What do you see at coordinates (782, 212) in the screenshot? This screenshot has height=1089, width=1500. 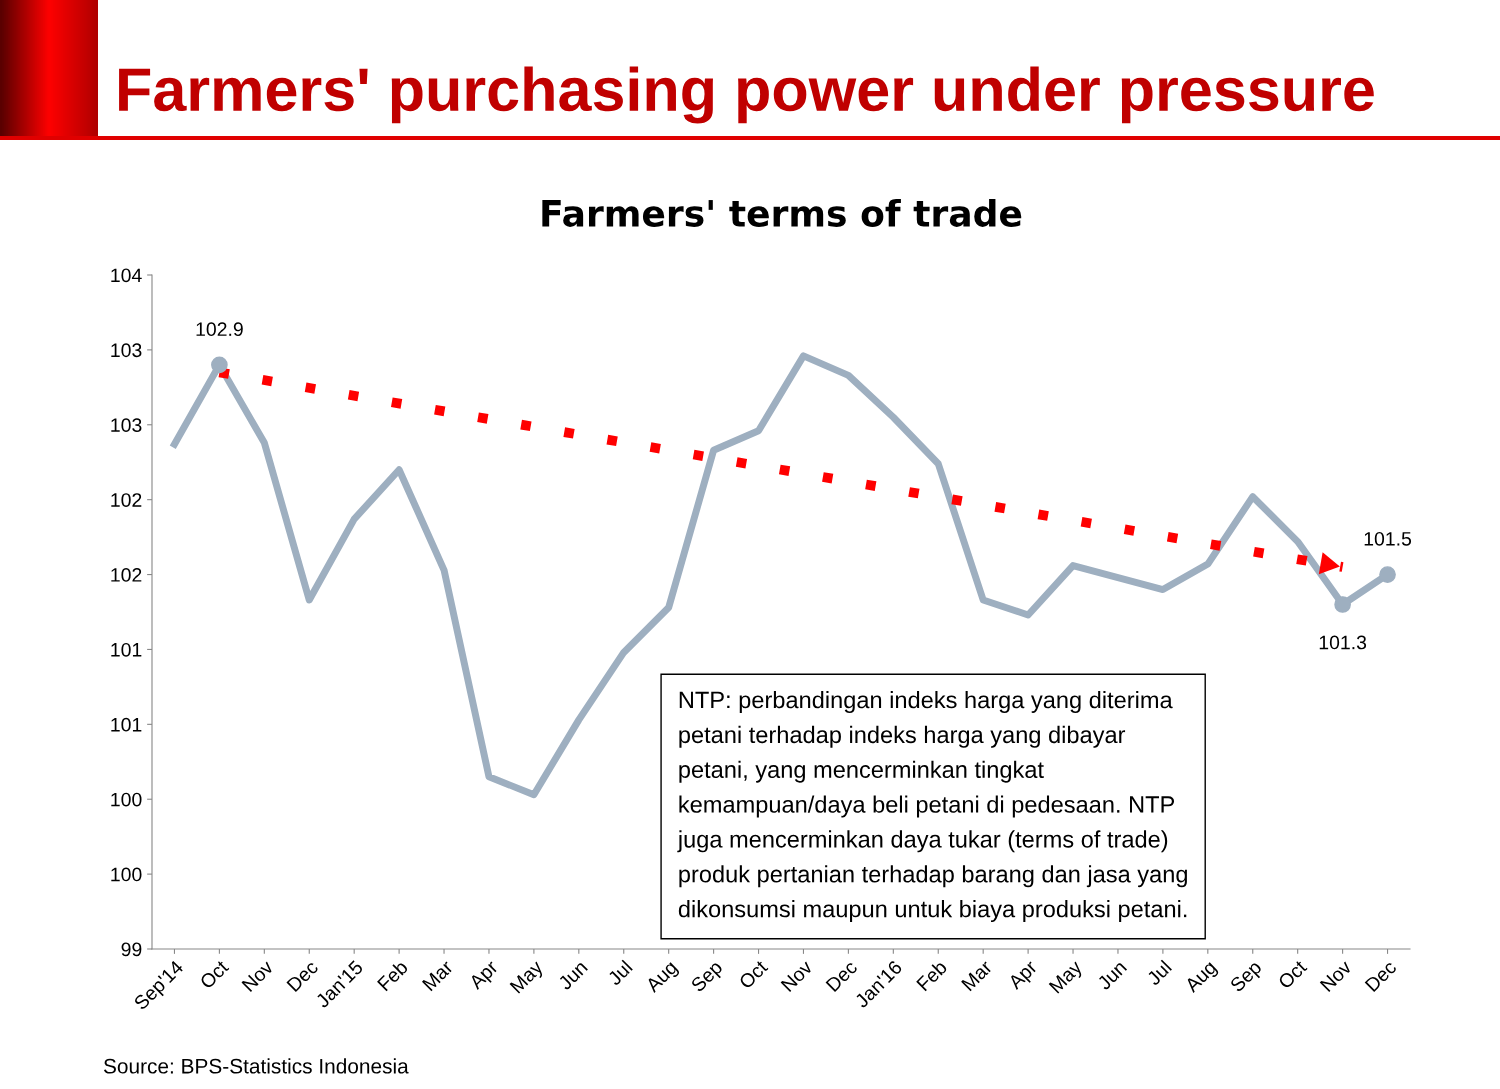 I see `chart-title: Farmers' terms of trade` at bounding box center [782, 212].